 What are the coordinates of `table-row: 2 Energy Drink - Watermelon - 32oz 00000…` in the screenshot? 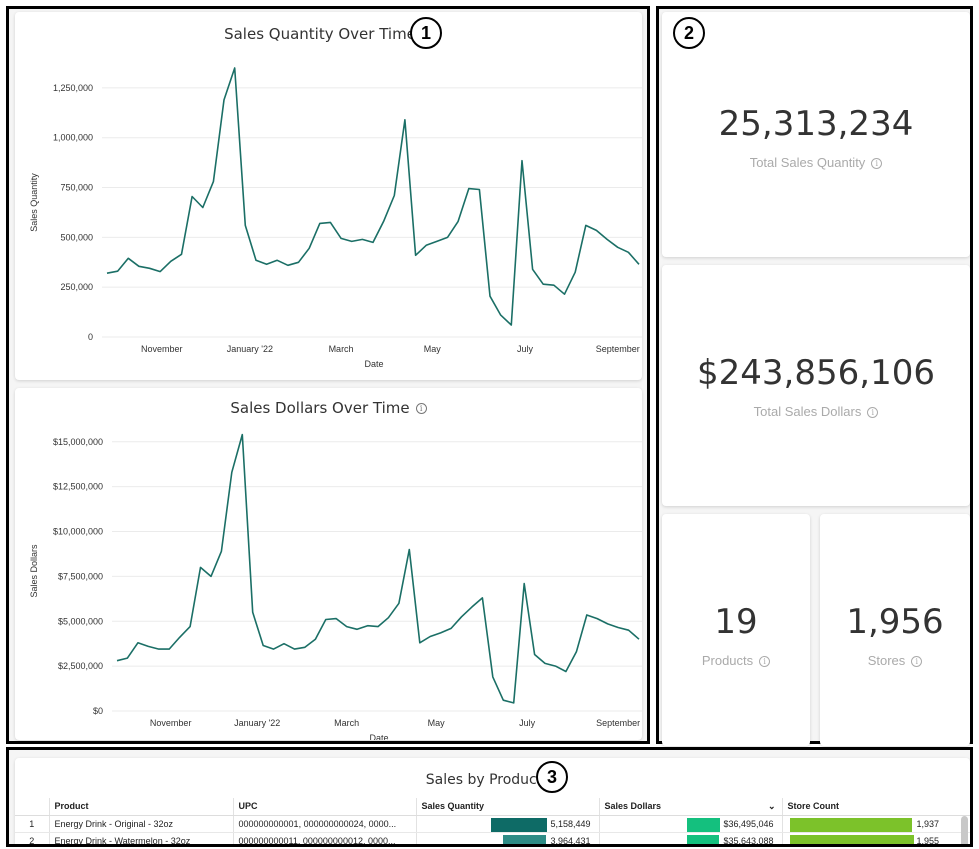 It's located at (492, 838).